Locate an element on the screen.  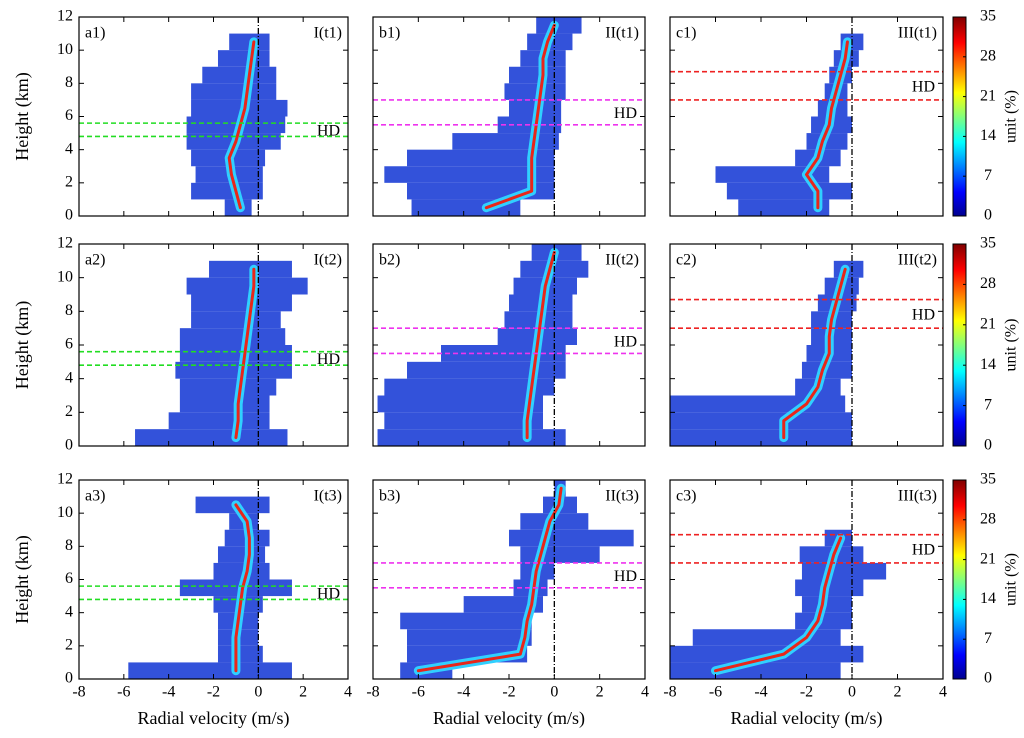
colorbar-tick-label: 14 is located at coordinates (988, 135).